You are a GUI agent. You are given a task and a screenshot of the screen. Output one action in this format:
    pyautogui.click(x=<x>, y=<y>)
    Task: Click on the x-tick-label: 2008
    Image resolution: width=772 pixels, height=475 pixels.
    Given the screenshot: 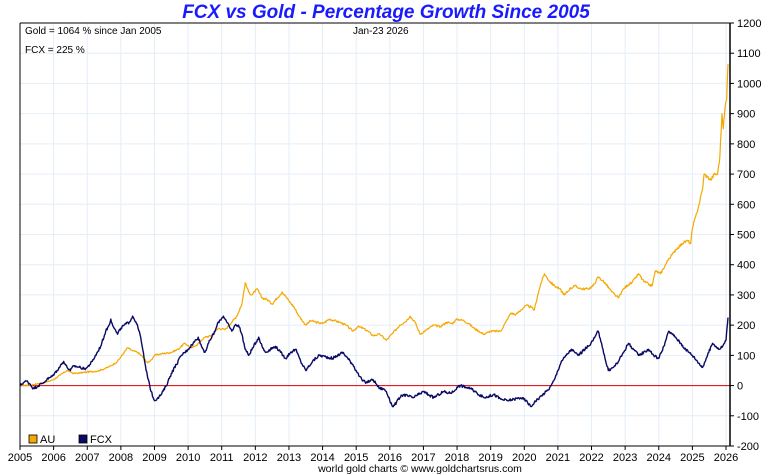 What is the action you would take?
    pyautogui.click(x=121, y=458)
    